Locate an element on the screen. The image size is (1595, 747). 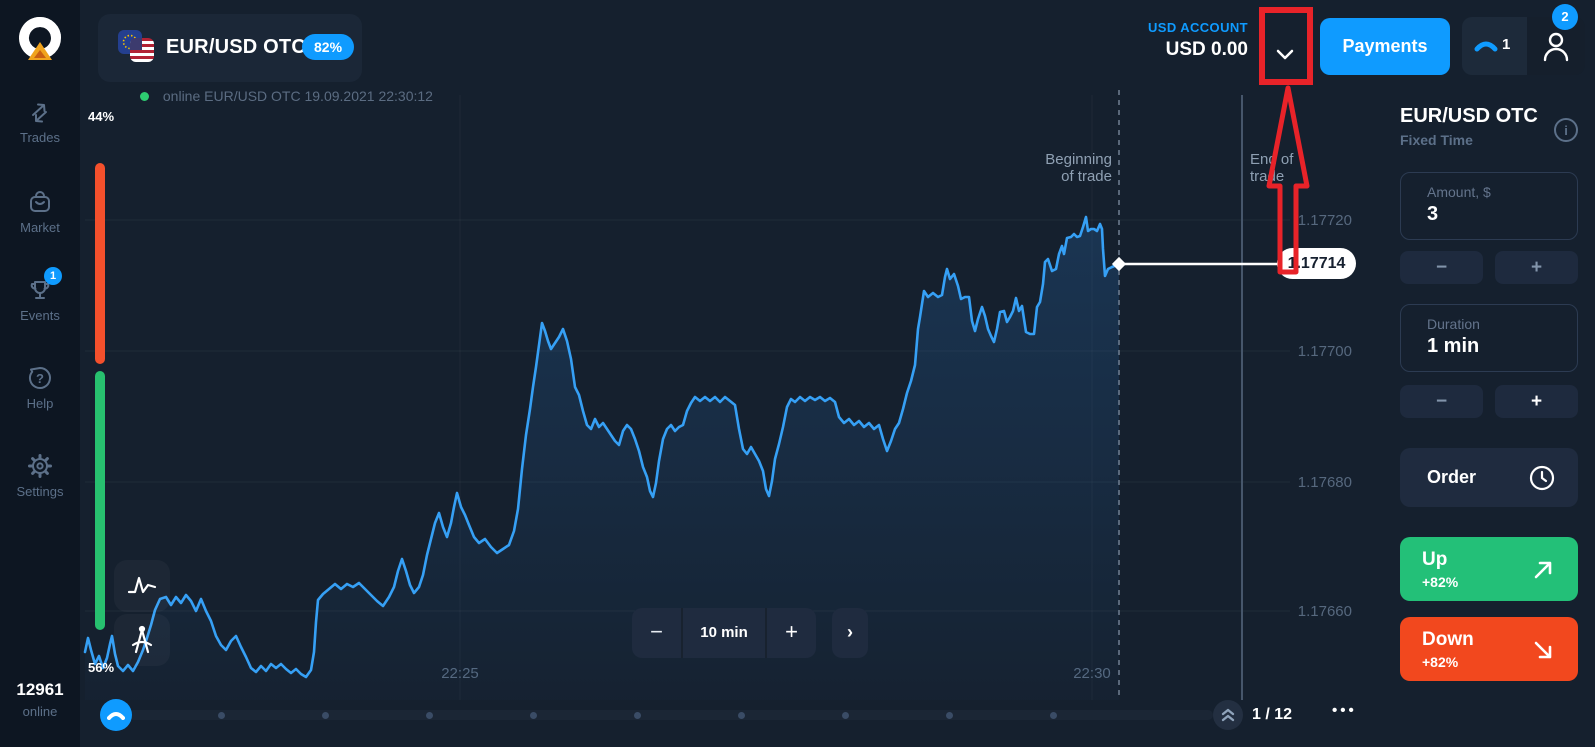
end-of-trade-label: End of trade is located at coordinates (1272, 168).